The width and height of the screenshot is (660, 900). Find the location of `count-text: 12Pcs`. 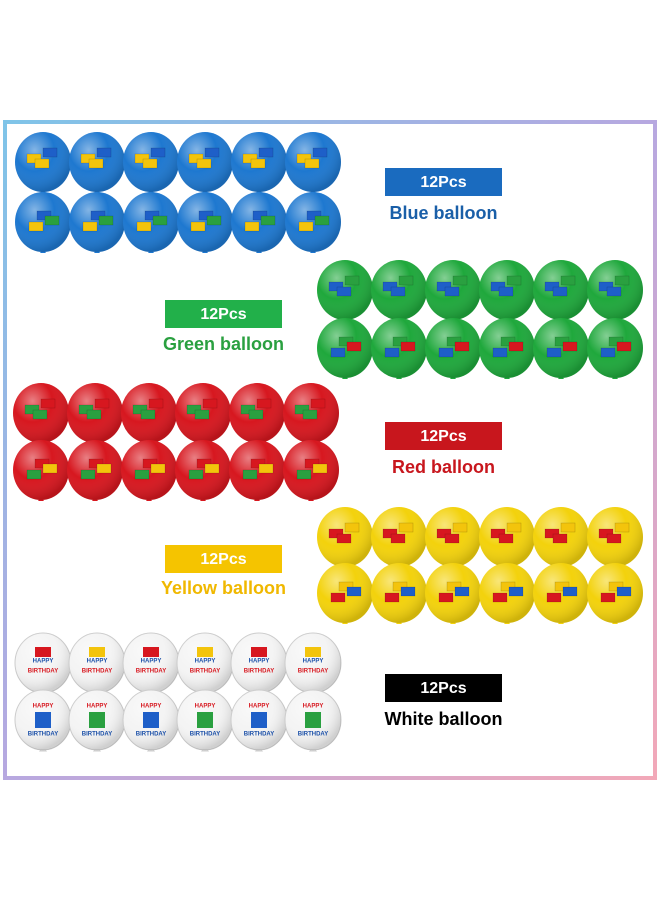

count-text: 12Pcs is located at coordinates (223, 559).